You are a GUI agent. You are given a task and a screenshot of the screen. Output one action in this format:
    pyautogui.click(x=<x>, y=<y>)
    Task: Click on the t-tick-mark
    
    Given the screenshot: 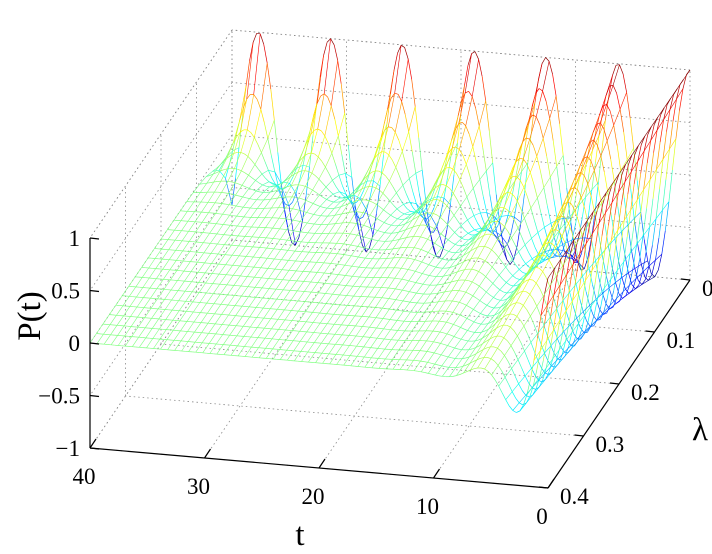 What is the action you would take?
    pyautogui.click(x=93, y=443)
    